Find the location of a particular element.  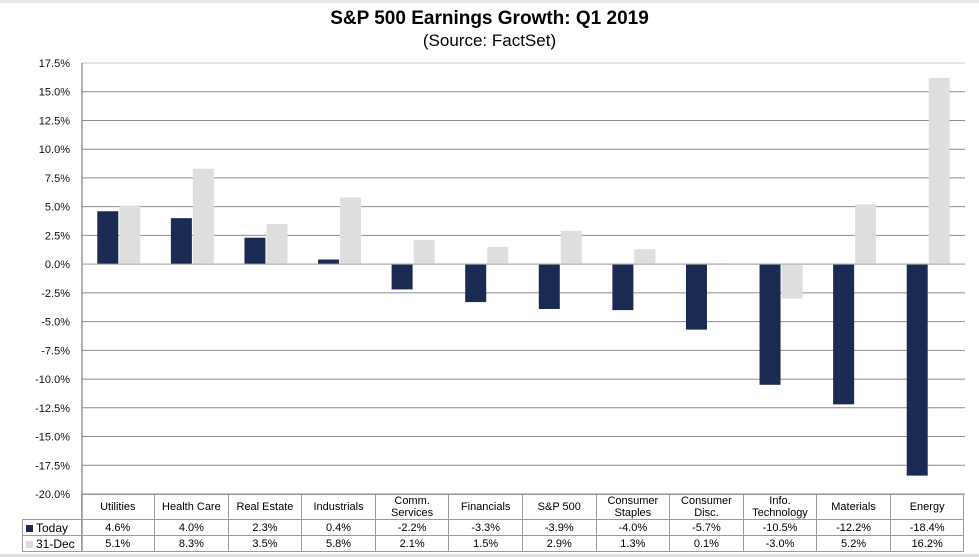

data-label-today: -10.5% is located at coordinates (780, 527).